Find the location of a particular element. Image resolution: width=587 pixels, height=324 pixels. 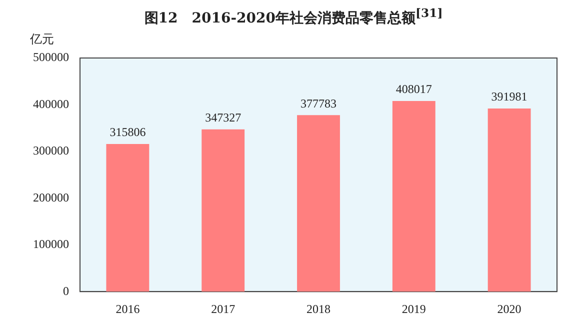

y-tick-label: 400000 is located at coordinates (51, 103).